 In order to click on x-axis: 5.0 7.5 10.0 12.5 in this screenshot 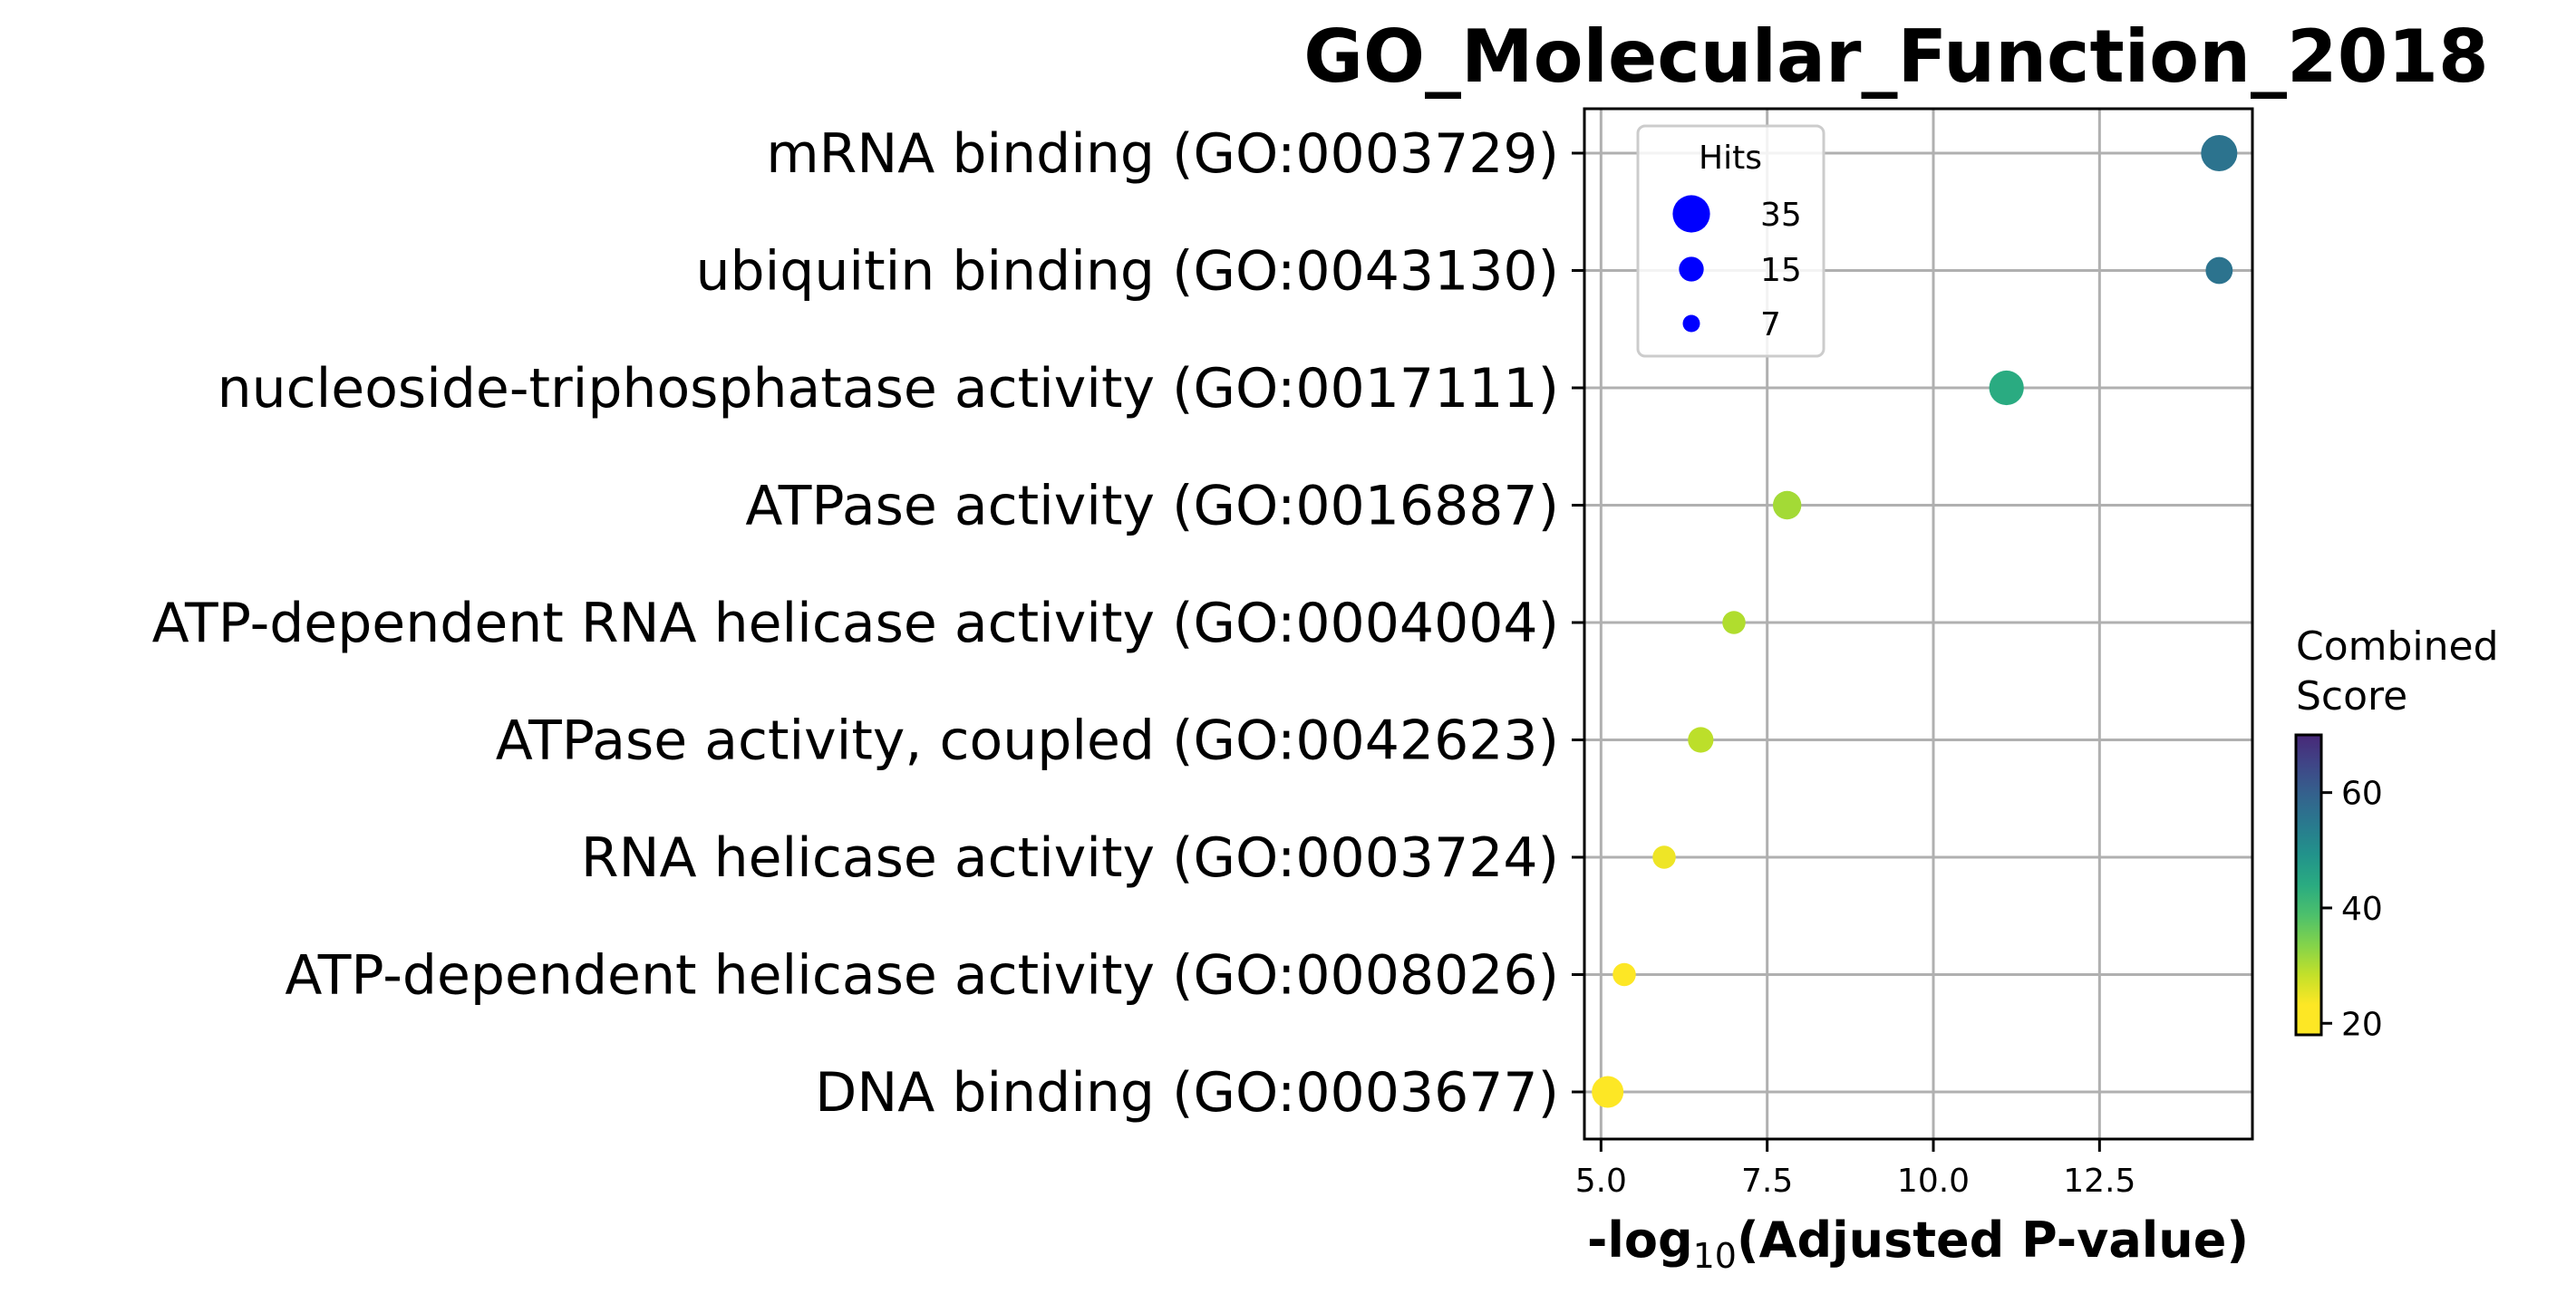, I will do `click(1855, 1169)`.